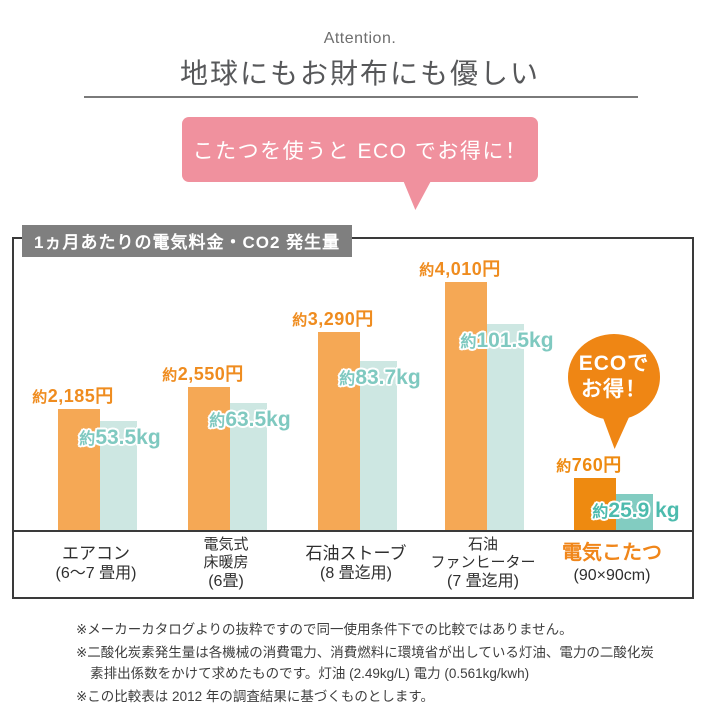 The width and height of the screenshot is (720, 720). Describe the element at coordinates (589, 465) in the screenshot. I see `cost-value-label: 約760円` at that location.